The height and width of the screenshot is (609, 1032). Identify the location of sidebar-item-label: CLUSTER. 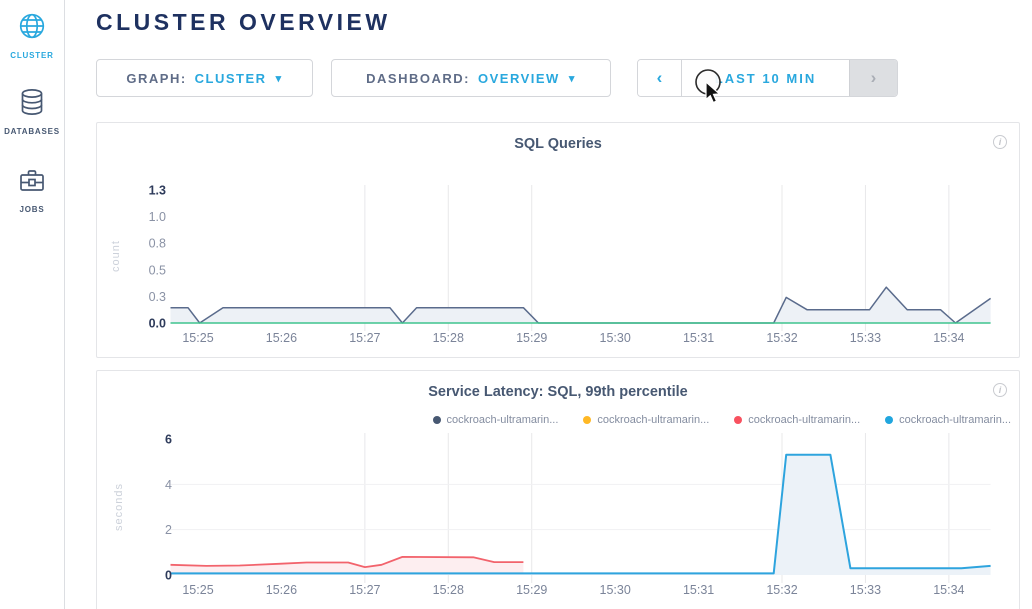
(32, 55).